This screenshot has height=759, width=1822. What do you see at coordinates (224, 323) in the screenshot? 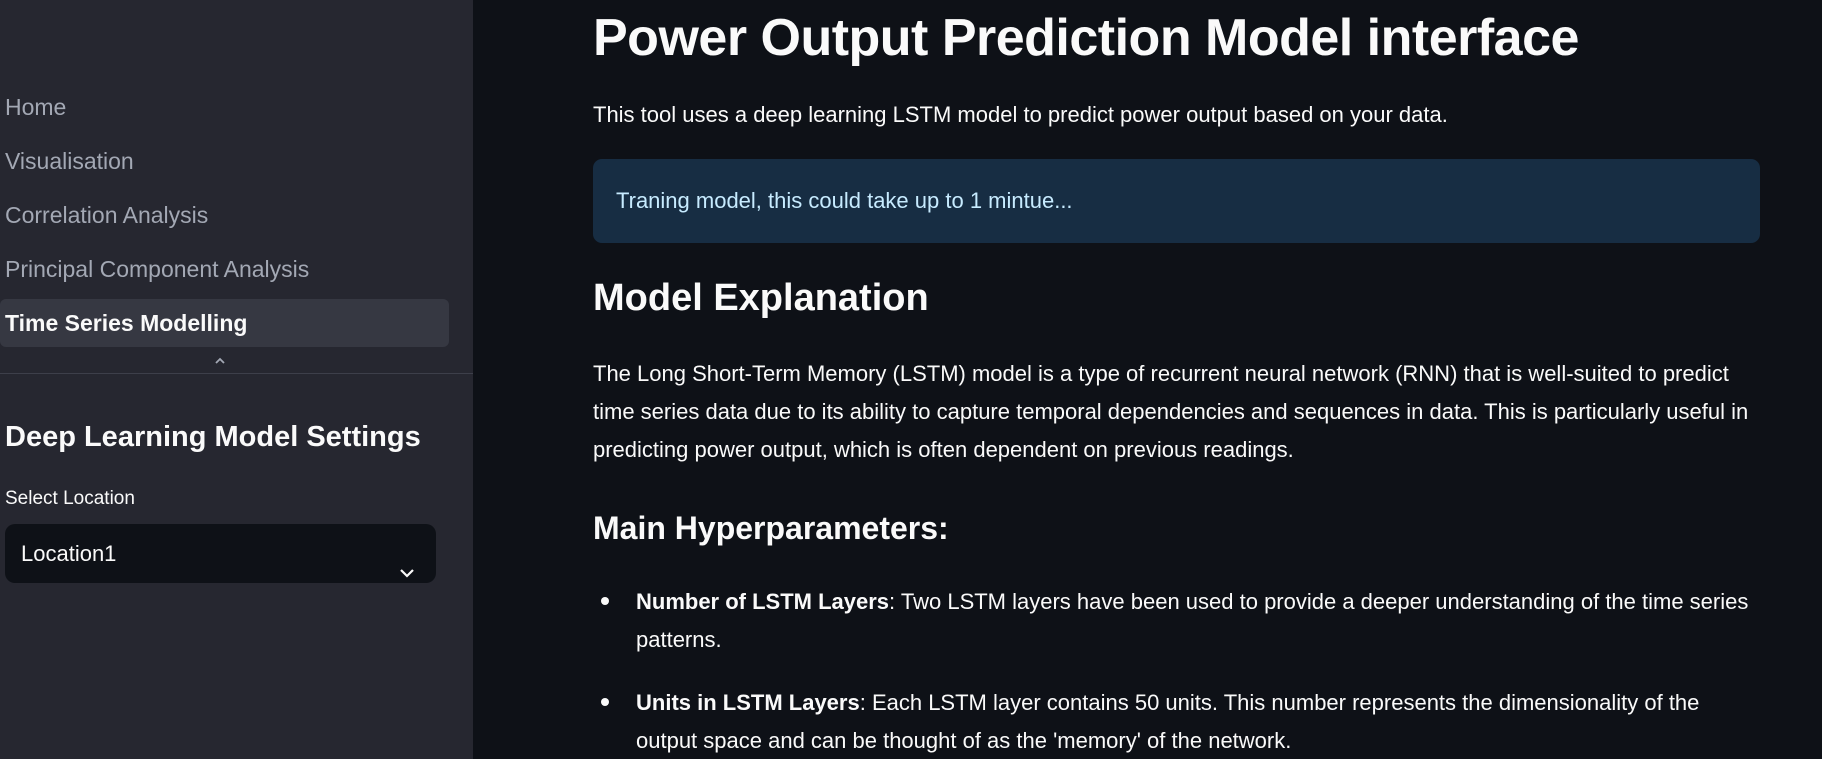
I see `sidebar-item-time-series-modelling: Time Series Modelling` at bounding box center [224, 323].